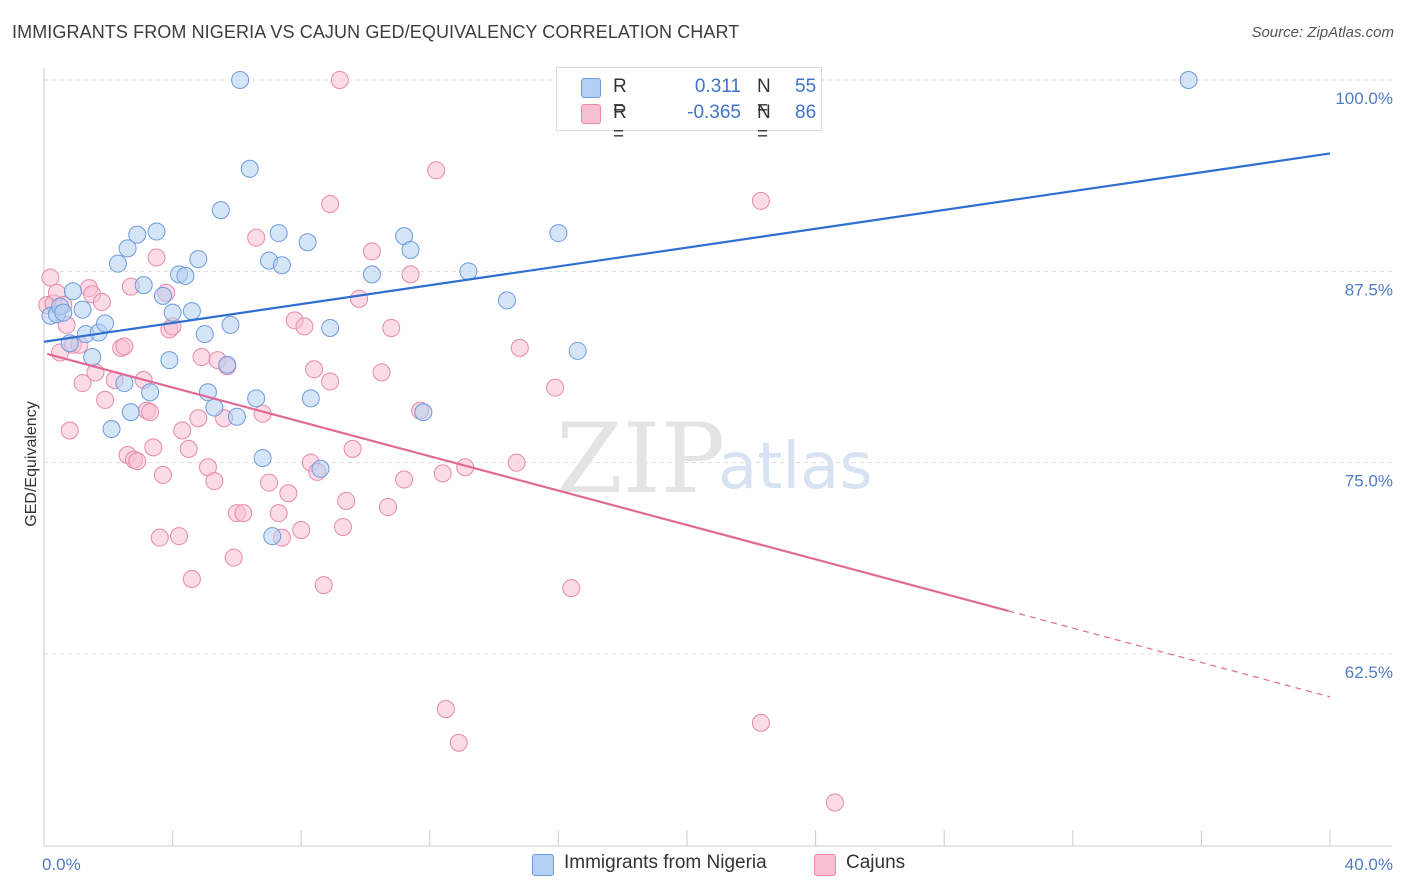 Image resolution: width=1406 pixels, height=892 pixels. Describe the element at coordinates (1169, 654) in the screenshot. I see `trend-line-cajuns-projection` at that location.